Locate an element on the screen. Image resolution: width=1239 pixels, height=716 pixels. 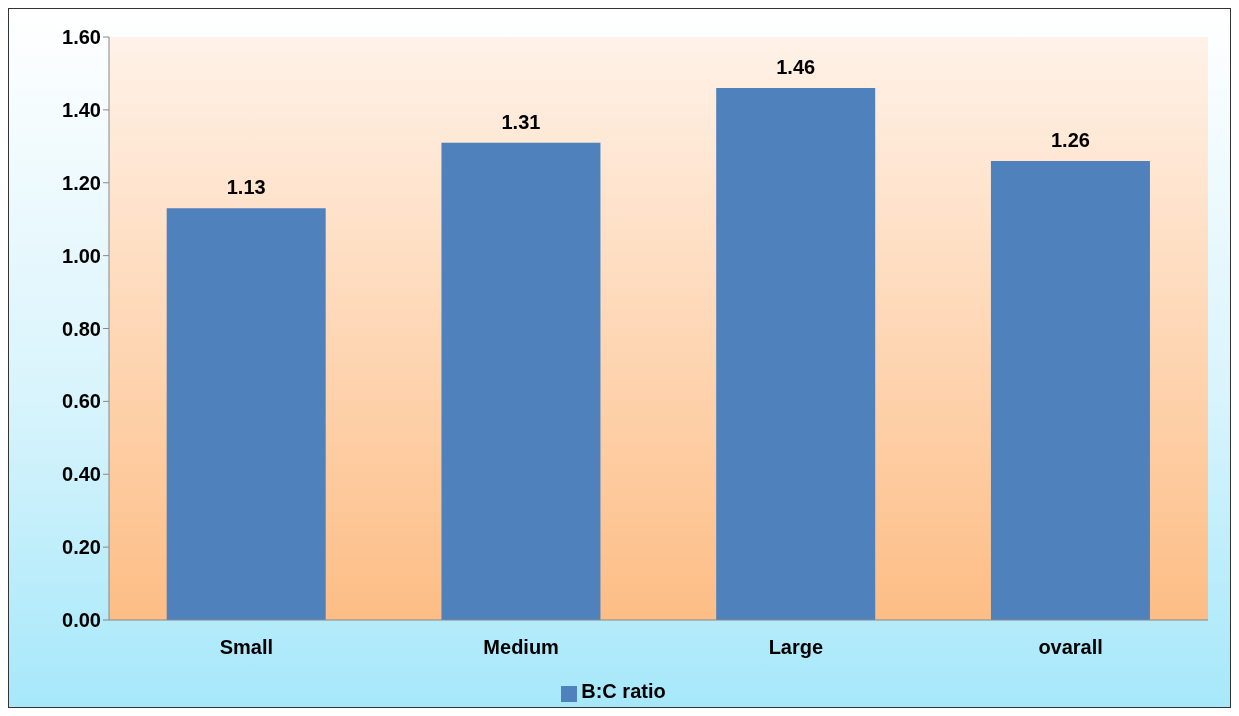
y-tick-label: 0.80 is located at coordinates (81, 328).